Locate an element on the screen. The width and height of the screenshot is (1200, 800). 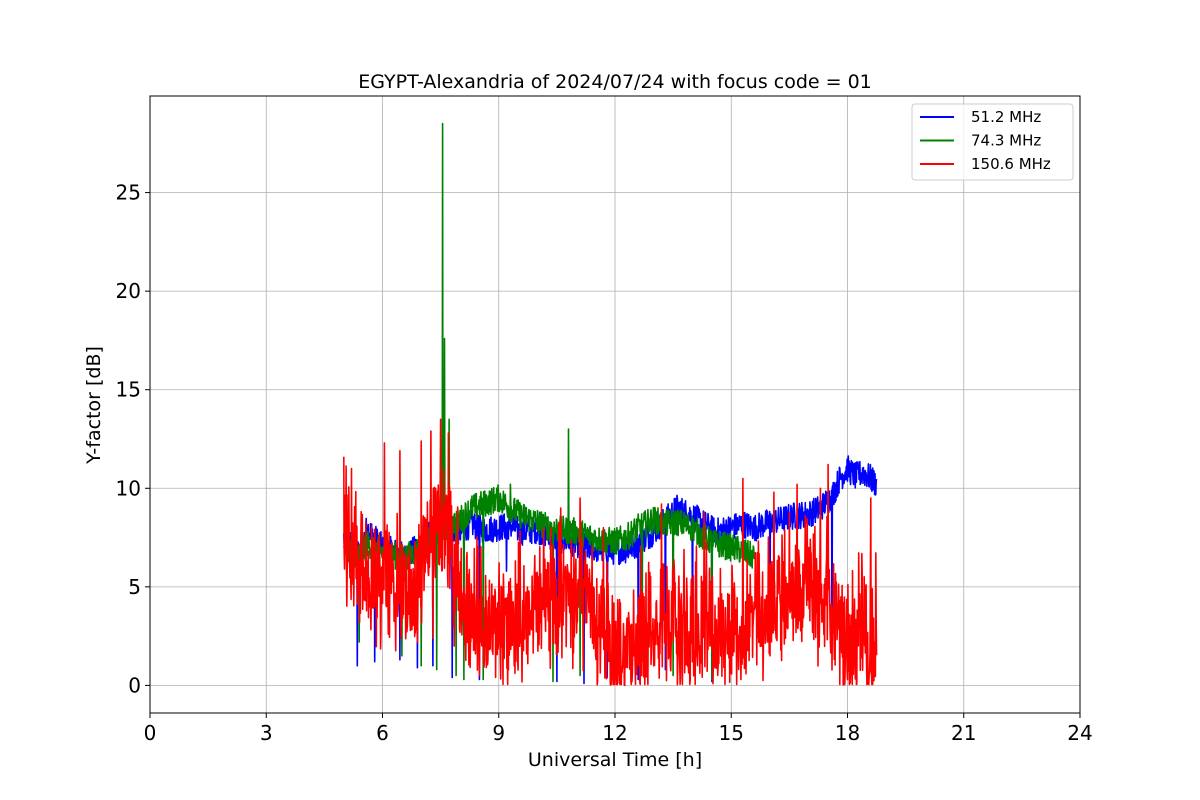
legend-box is located at coordinates (992, 142).